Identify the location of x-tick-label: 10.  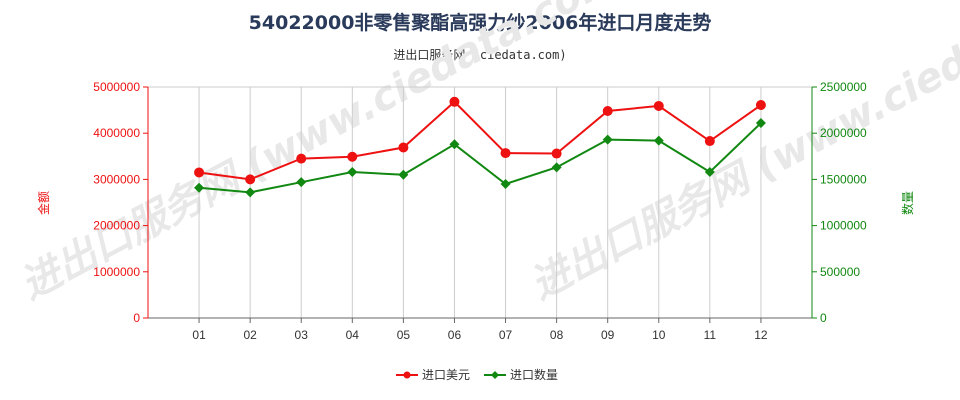
(659, 335).